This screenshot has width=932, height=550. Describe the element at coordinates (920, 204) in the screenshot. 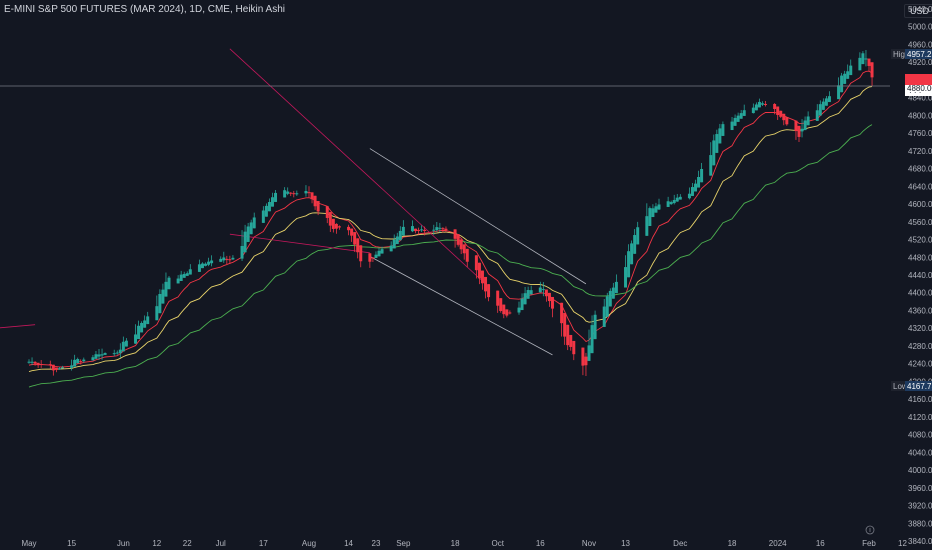

I see `price-tick-label: 4600.00` at that location.